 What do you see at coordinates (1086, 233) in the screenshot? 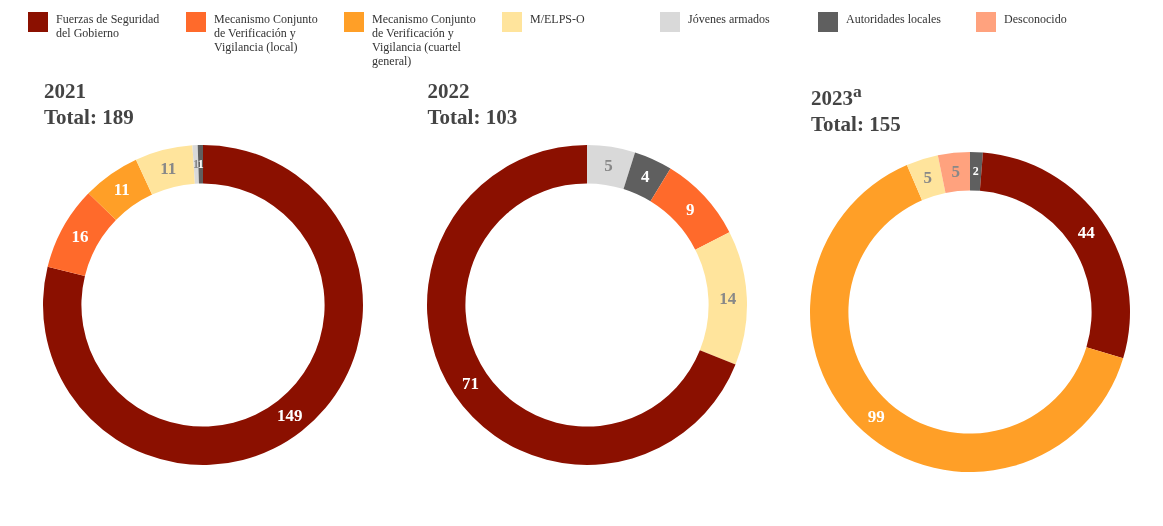
I see `data-label: 44` at bounding box center [1086, 233].